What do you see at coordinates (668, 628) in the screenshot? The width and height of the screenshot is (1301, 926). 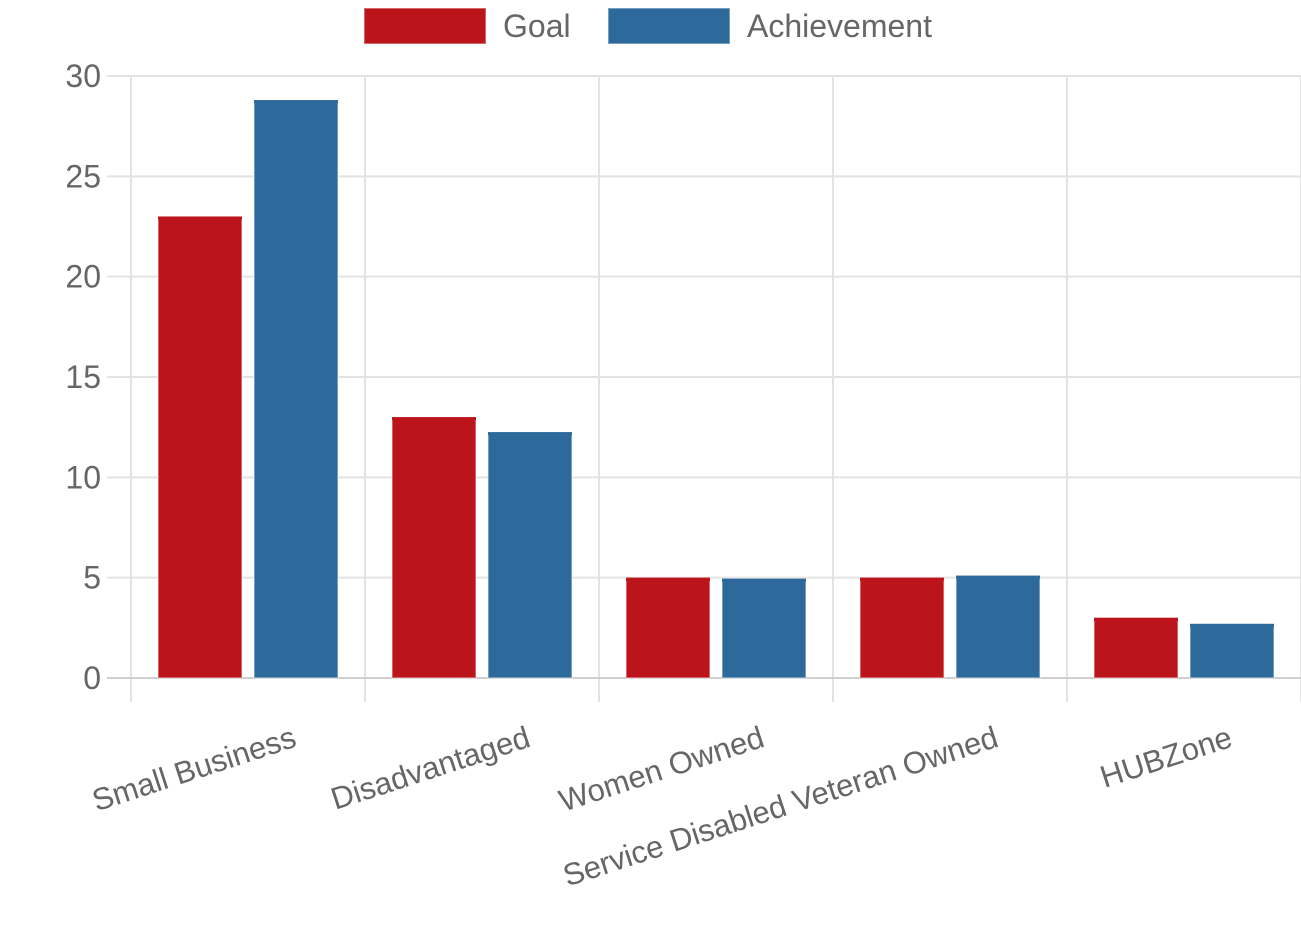 I see `bar-goal-women-owned` at bounding box center [668, 628].